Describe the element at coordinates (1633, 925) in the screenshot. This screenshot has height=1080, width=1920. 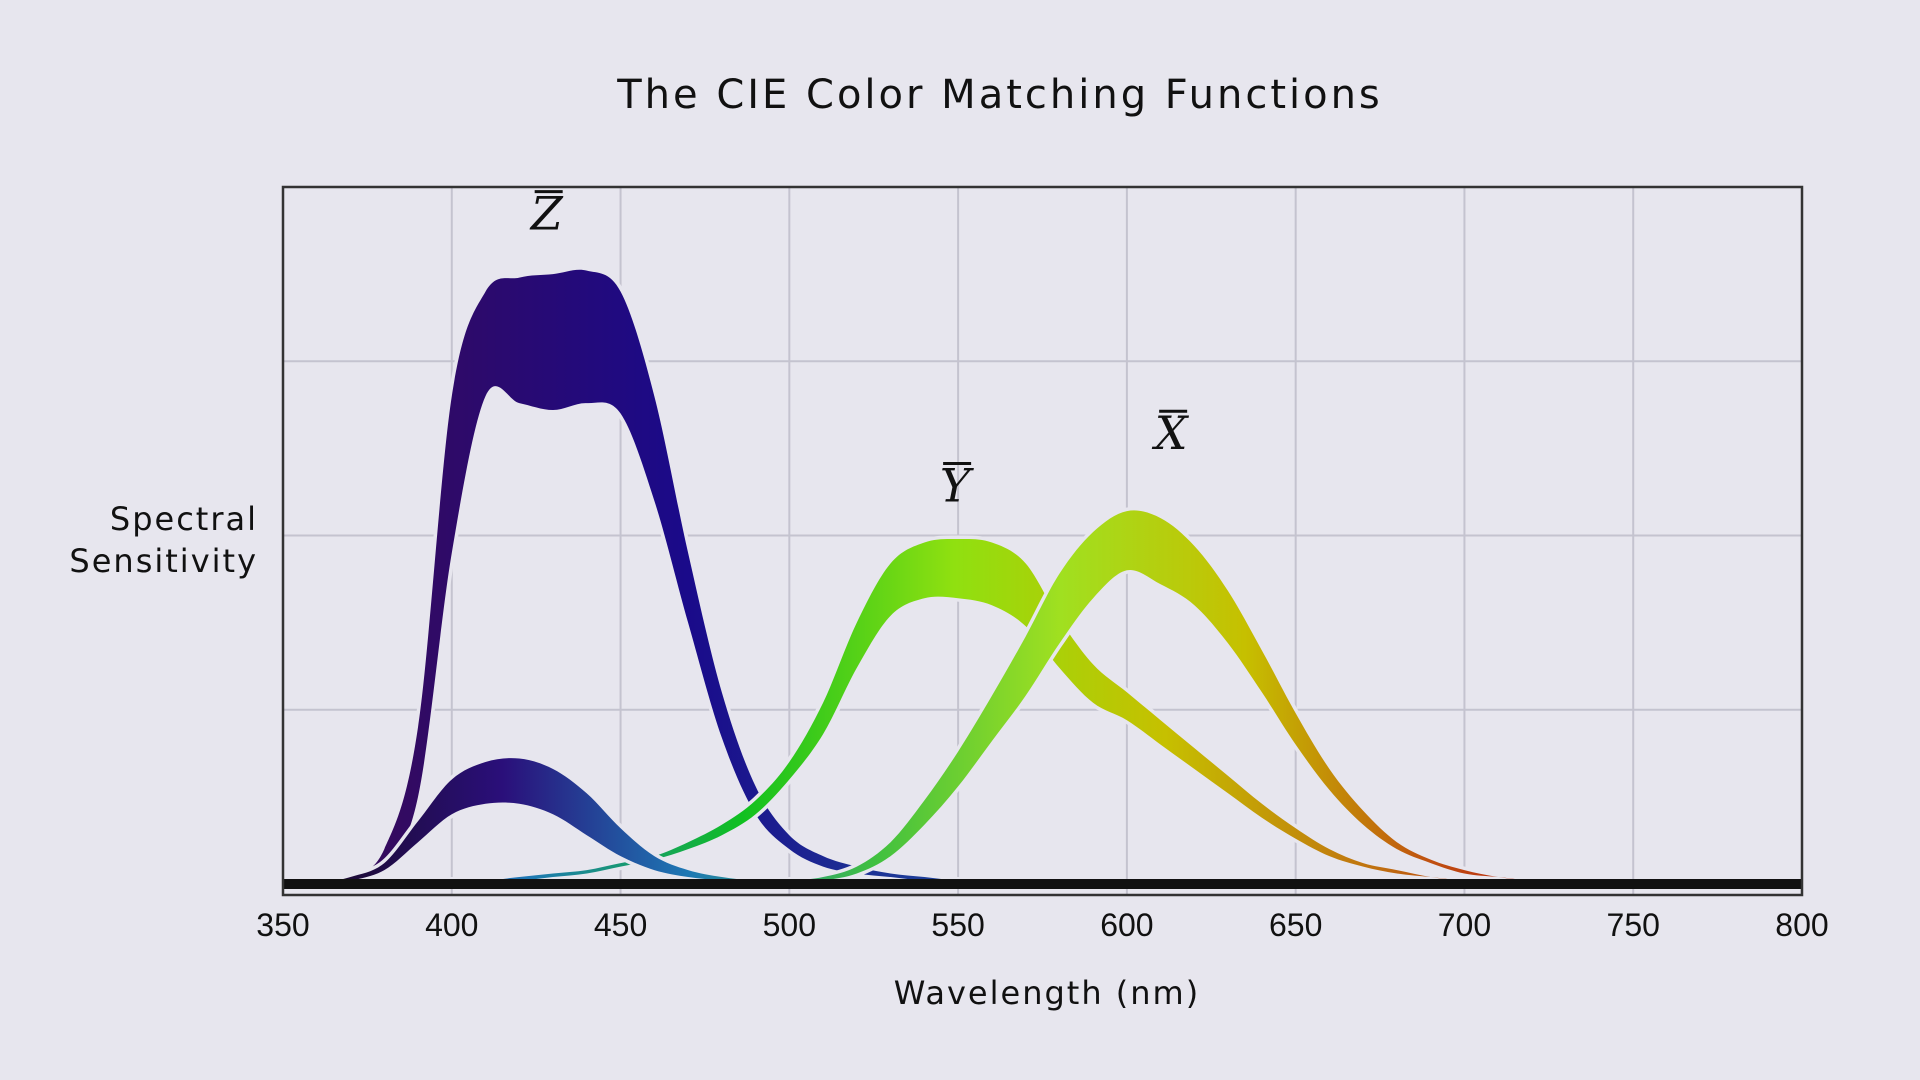
I see `x-tick-label: 750` at that location.